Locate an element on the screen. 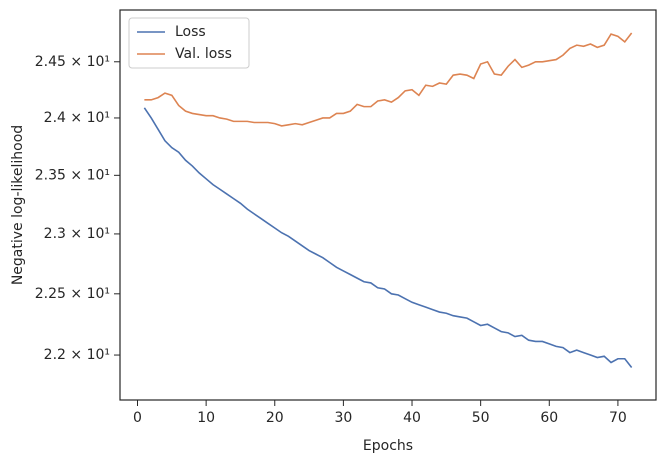 This screenshot has height=463, width=667. x-tick-label: 20 is located at coordinates (275, 418).